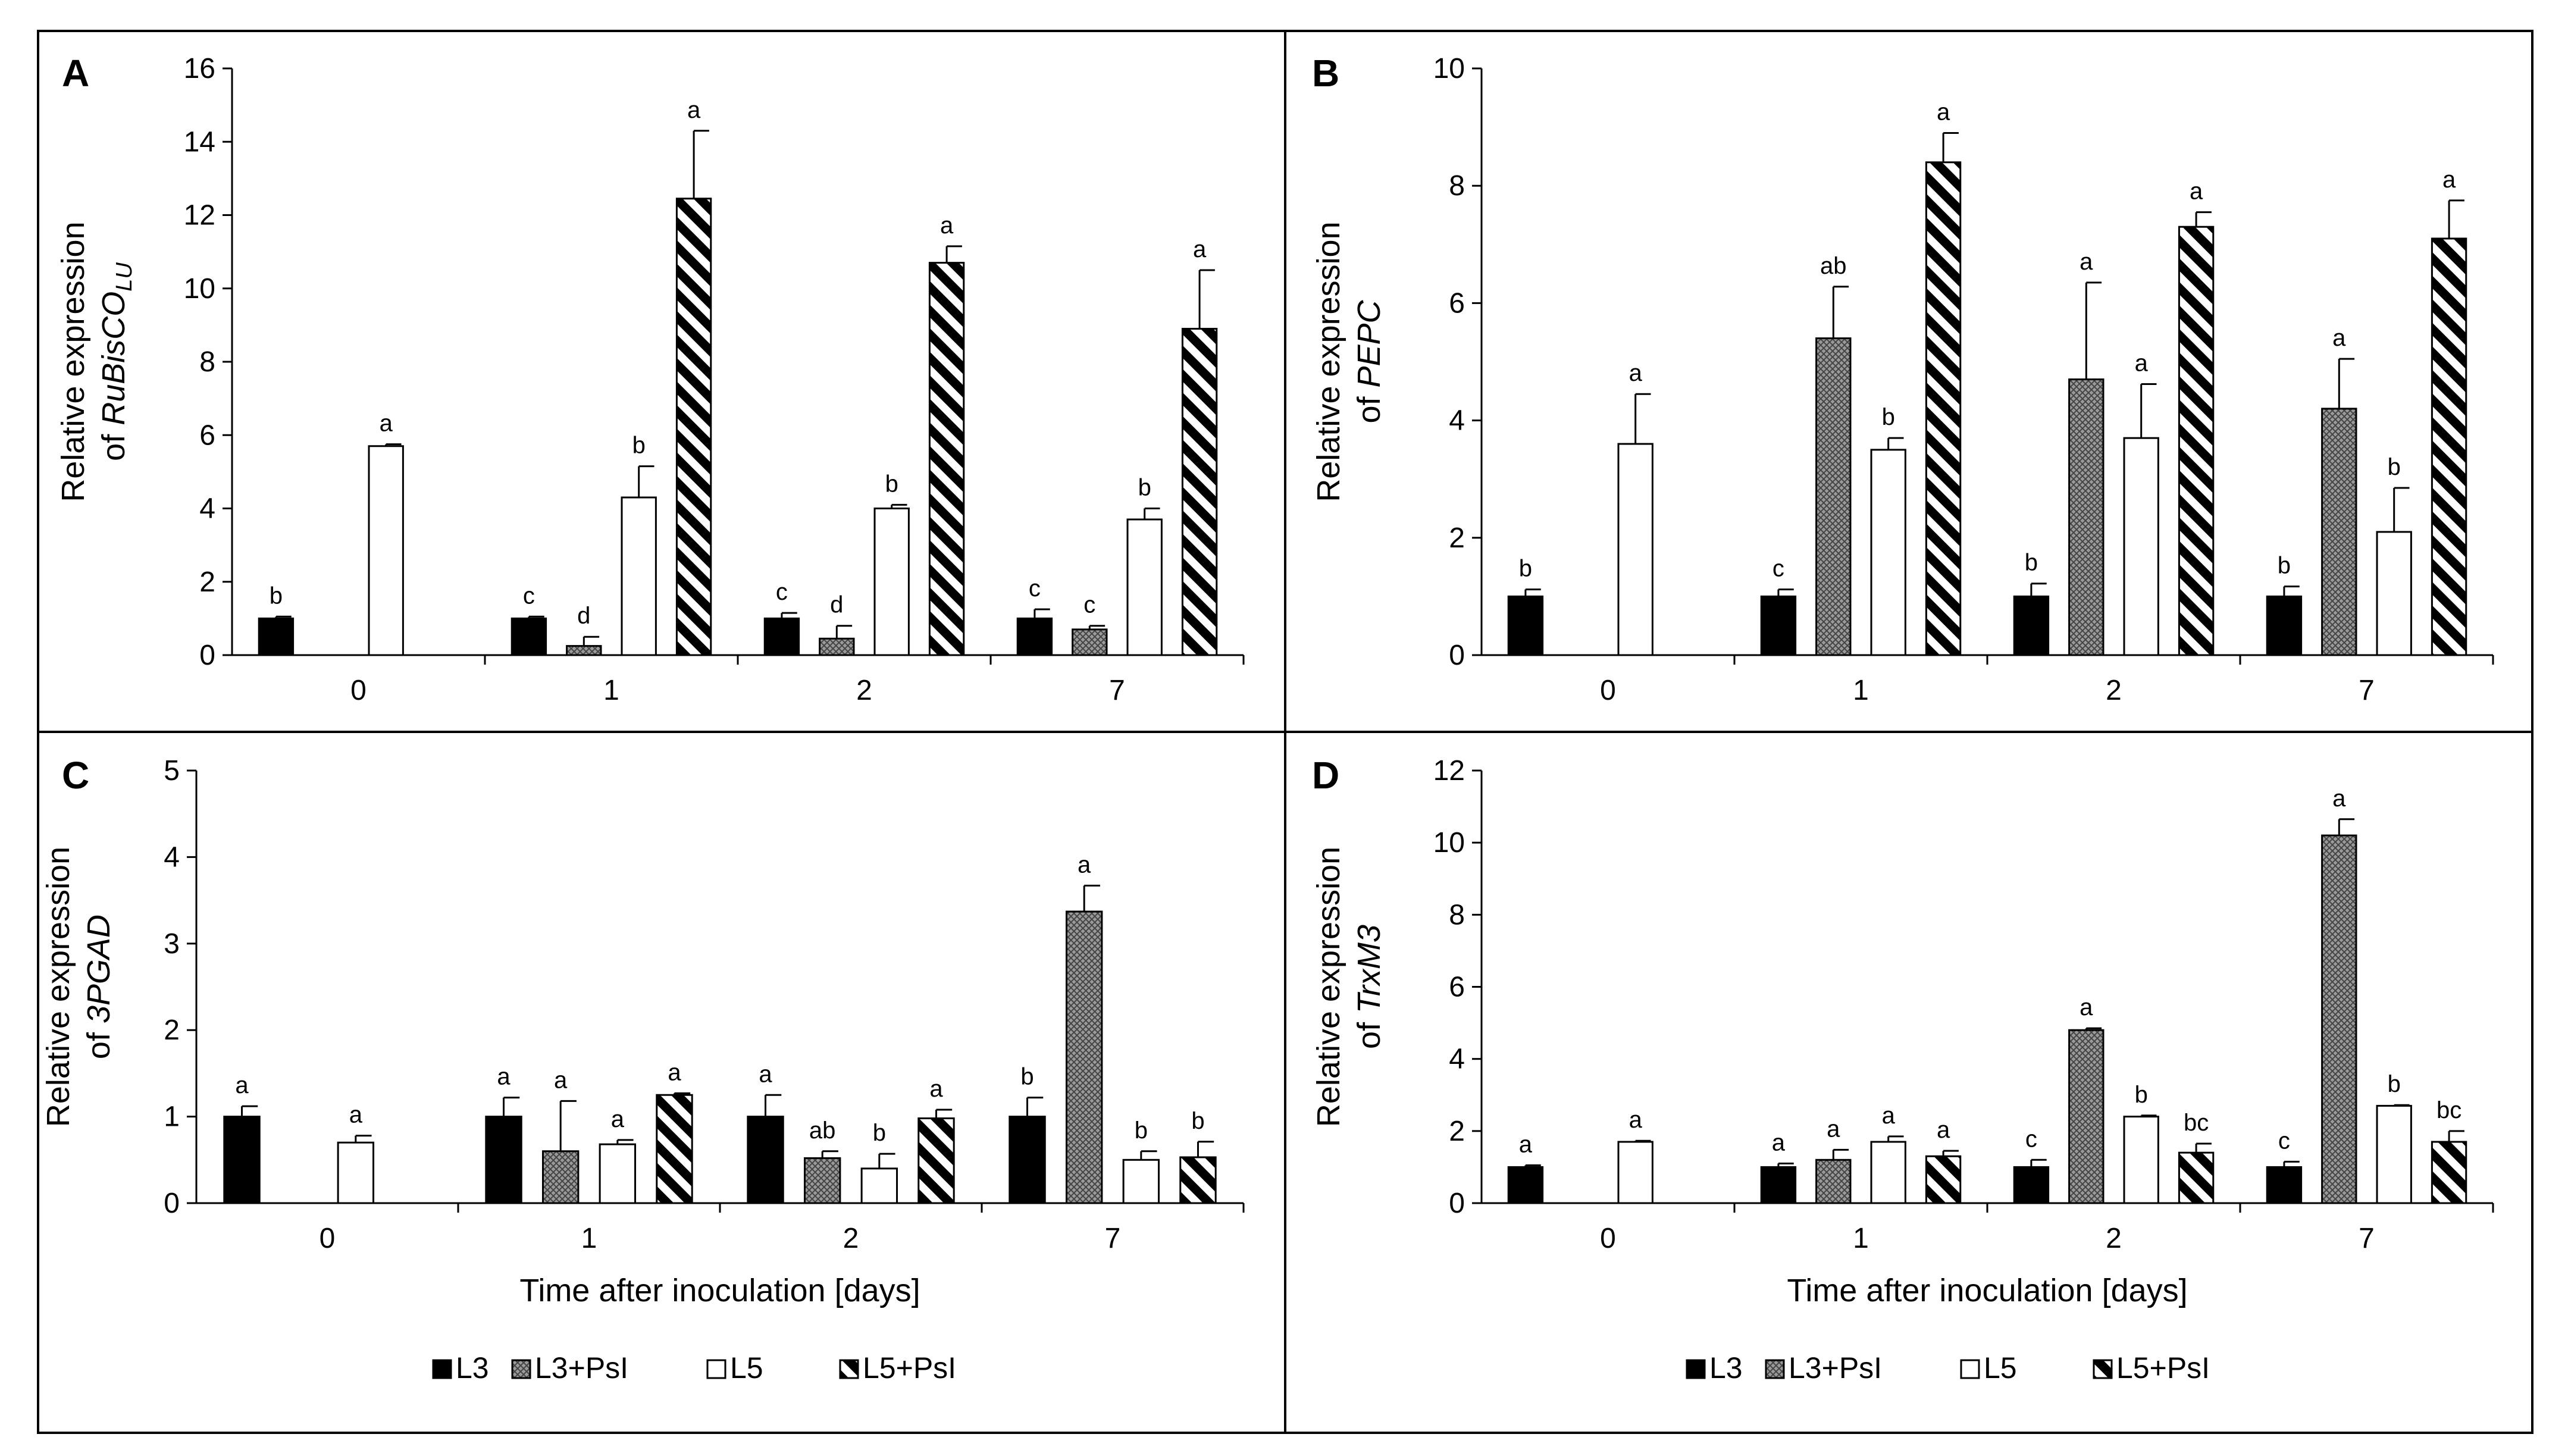  What do you see at coordinates (99, 987) in the screenshot?
I see `y-axis-title-line2: of 3PGAD` at bounding box center [99, 987].